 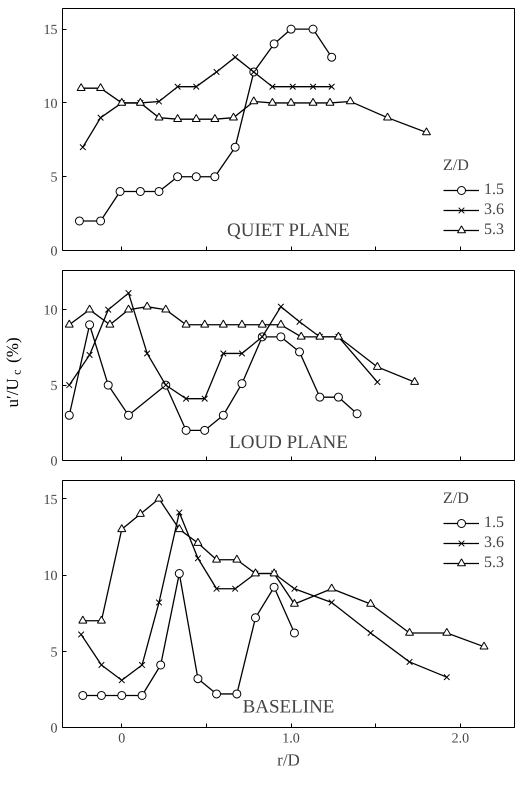 What do you see at coordinates (288, 442) in the screenshot?
I see `annotation: LOUD PLANE` at bounding box center [288, 442].